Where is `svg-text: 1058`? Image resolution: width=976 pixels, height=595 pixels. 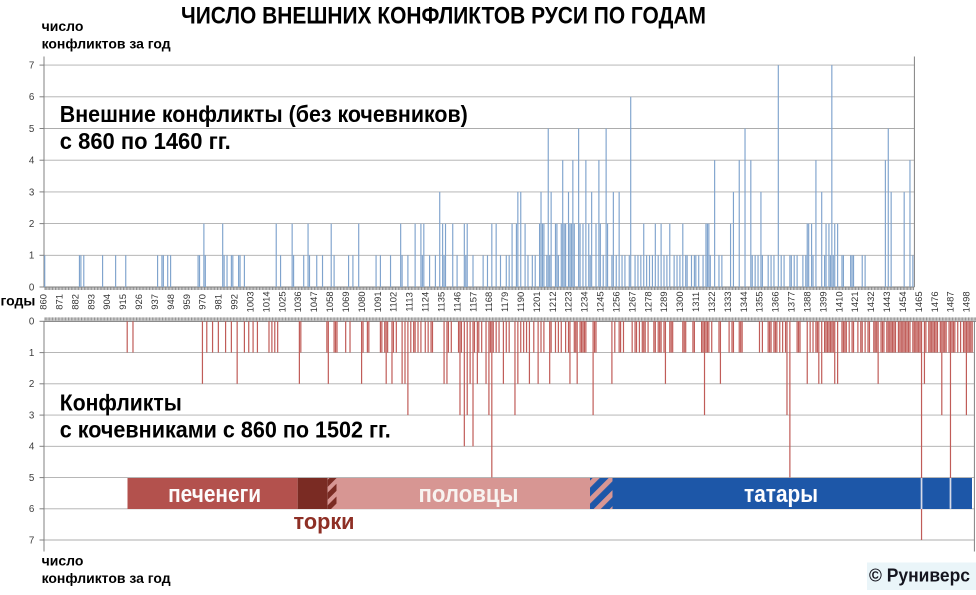
svg-text: 1058 is located at coordinates (329, 301).